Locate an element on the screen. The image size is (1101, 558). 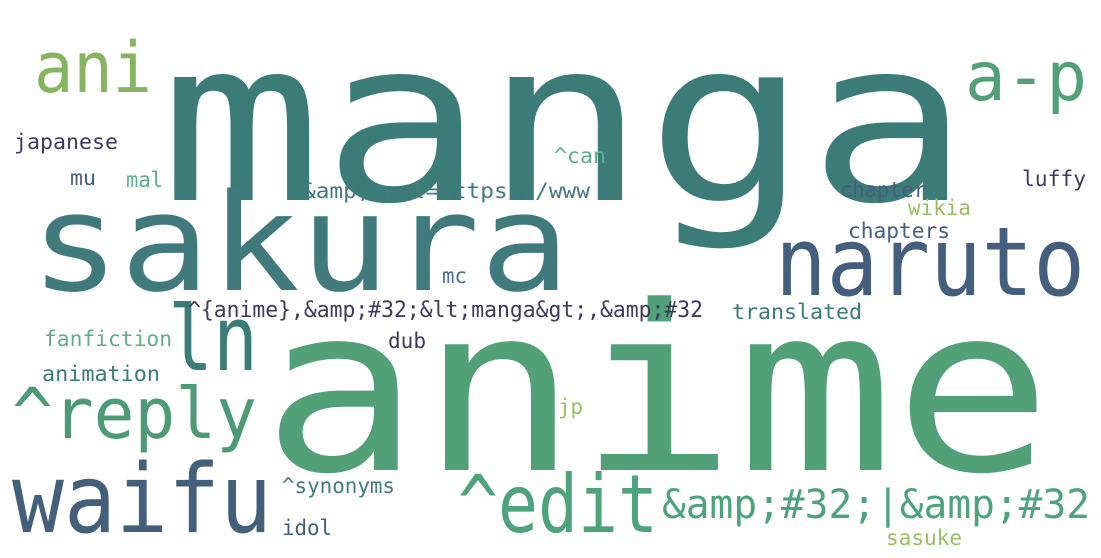
word-cloud-word: animation is located at coordinates (101, 374).